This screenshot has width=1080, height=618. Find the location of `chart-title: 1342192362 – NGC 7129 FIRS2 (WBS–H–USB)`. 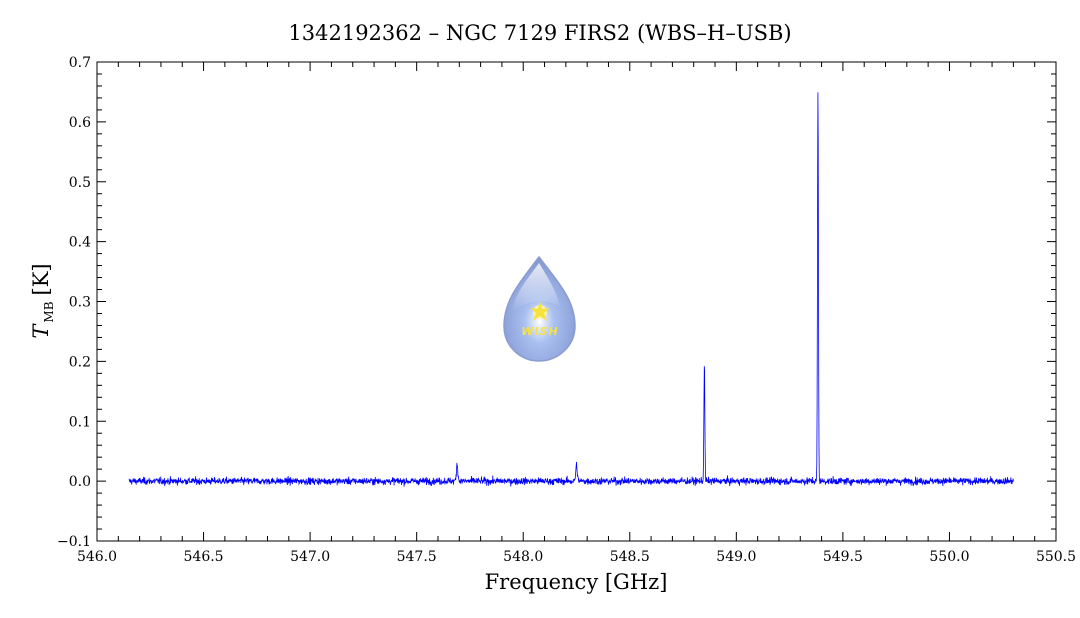

chart-title: 1342192362 – NGC 7129 FIRS2 (WBS–H–USB) is located at coordinates (539, 33).